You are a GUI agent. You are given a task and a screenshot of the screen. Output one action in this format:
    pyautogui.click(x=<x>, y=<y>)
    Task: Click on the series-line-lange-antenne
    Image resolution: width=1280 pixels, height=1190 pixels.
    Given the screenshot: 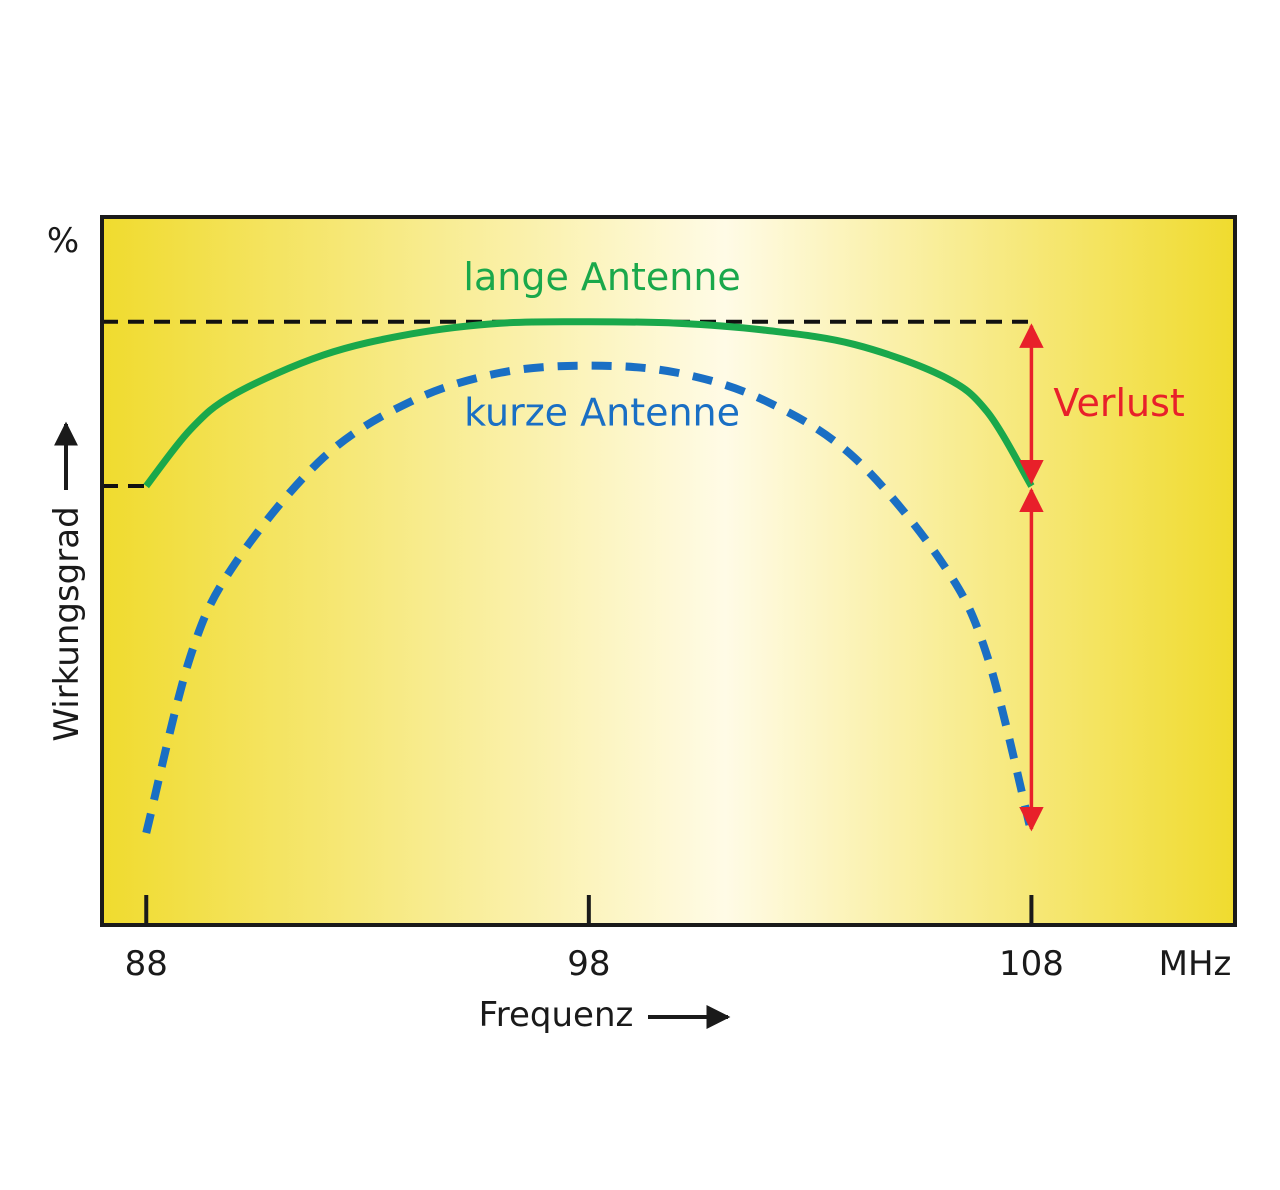 What is the action you would take?
    pyautogui.click(x=589, y=403)
    